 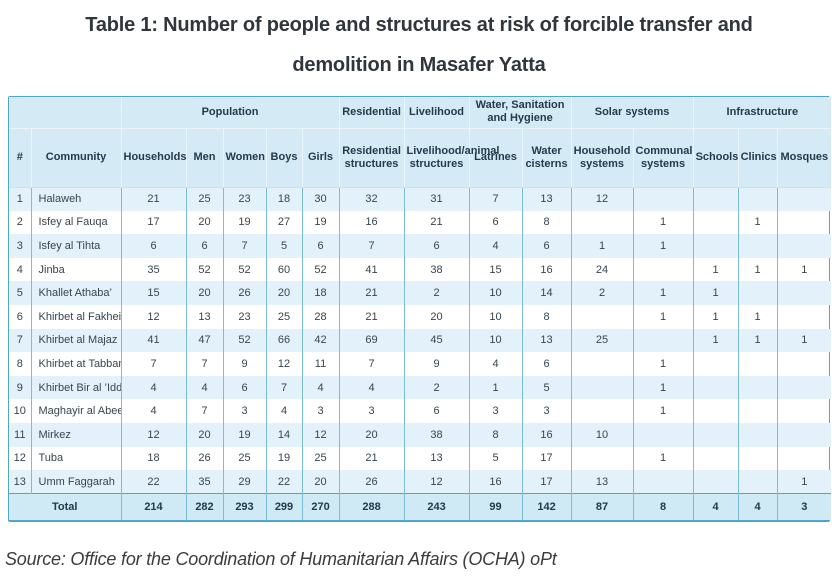 What do you see at coordinates (320, 340) in the screenshot?
I see `value-cell: 42` at bounding box center [320, 340].